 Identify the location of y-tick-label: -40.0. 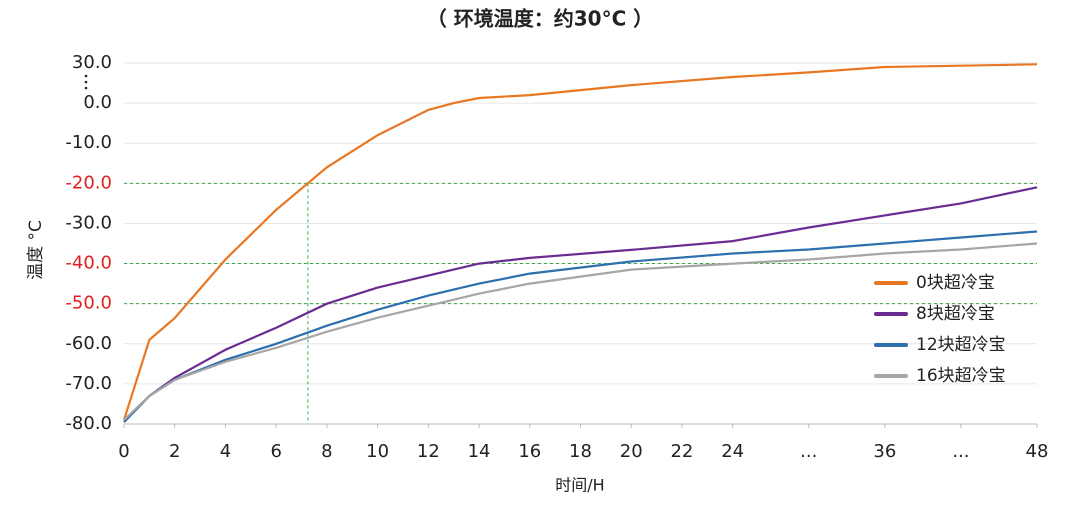
(88, 263).